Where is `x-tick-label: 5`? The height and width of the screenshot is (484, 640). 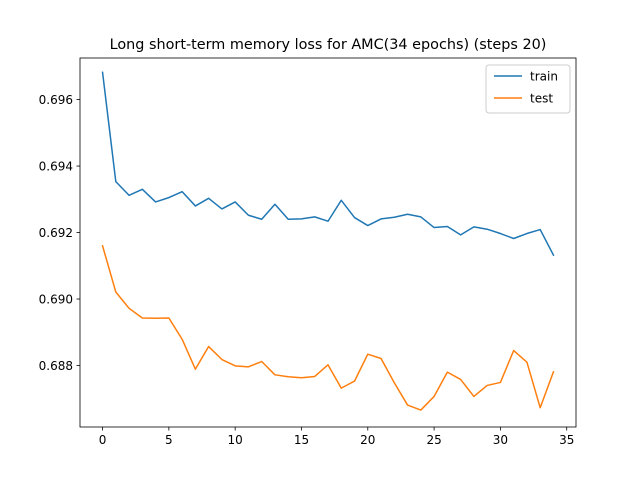 x-tick-label: 5 is located at coordinates (169, 440).